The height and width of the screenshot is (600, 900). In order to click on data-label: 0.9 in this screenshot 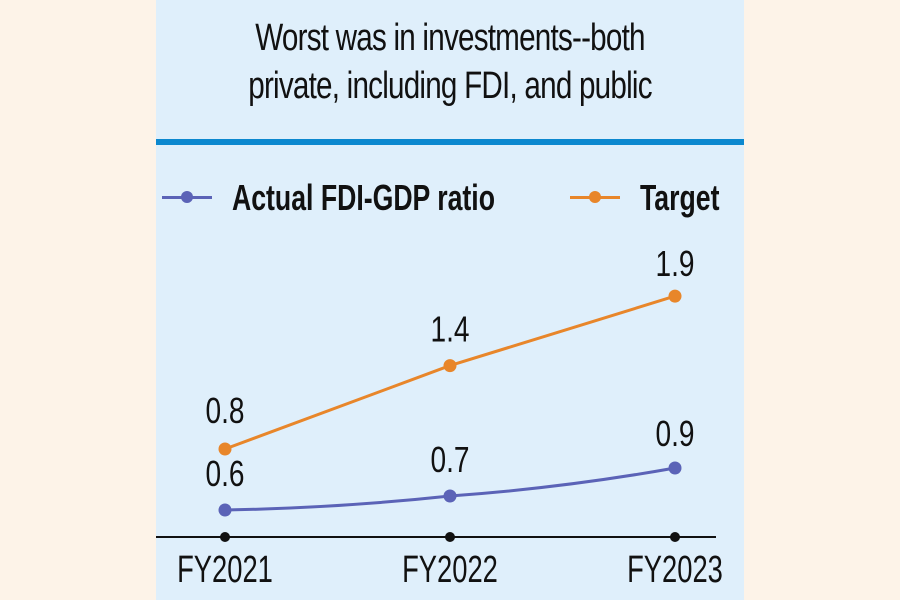, I will do `click(674, 434)`.